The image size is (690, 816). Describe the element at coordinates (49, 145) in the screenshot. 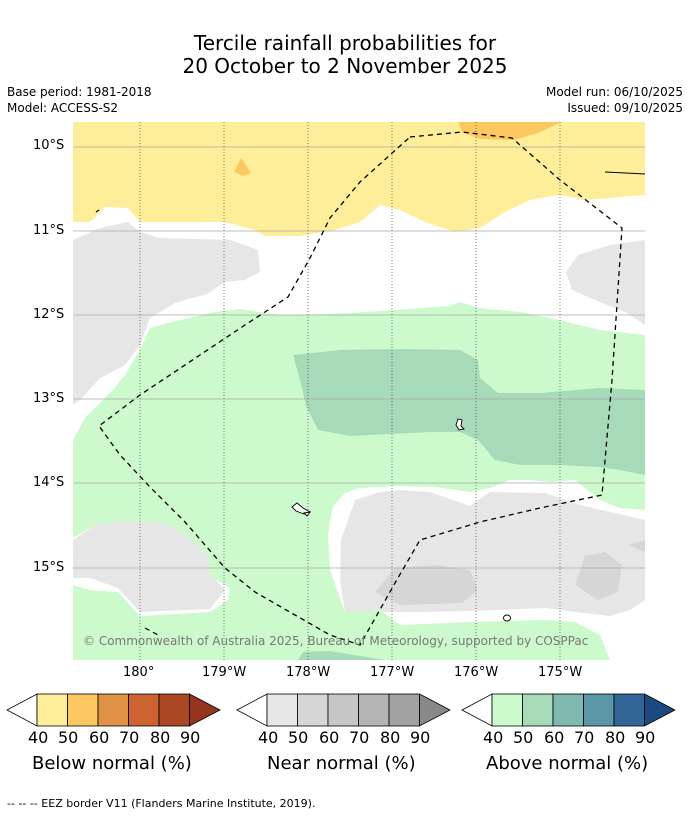

I see `lat-label-10s: 10°S` at that location.